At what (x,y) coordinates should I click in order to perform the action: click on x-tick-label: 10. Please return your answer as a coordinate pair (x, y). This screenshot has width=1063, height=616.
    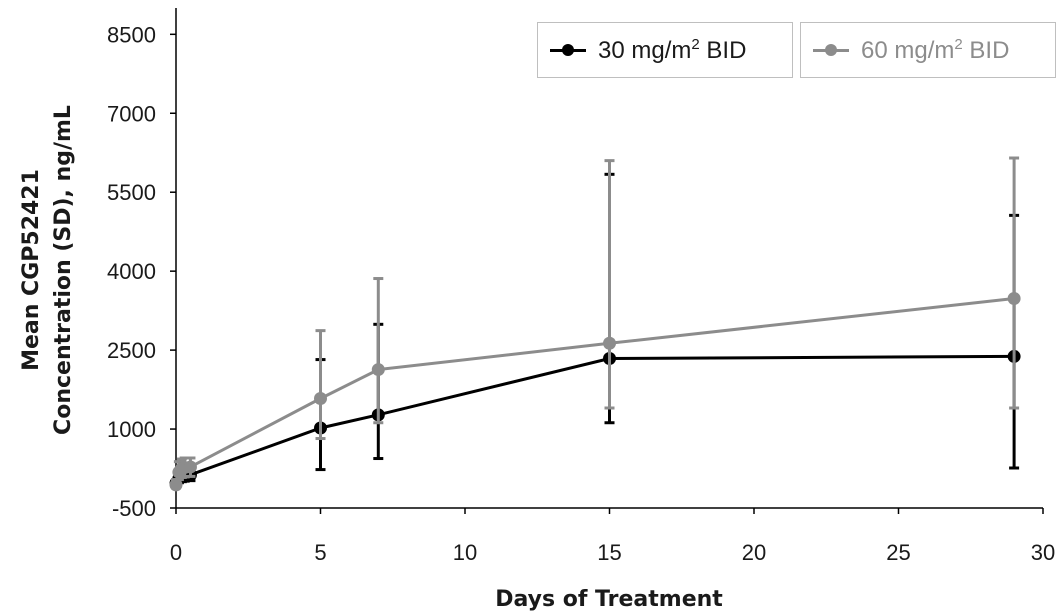
    Looking at the image, I should click on (465, 552).